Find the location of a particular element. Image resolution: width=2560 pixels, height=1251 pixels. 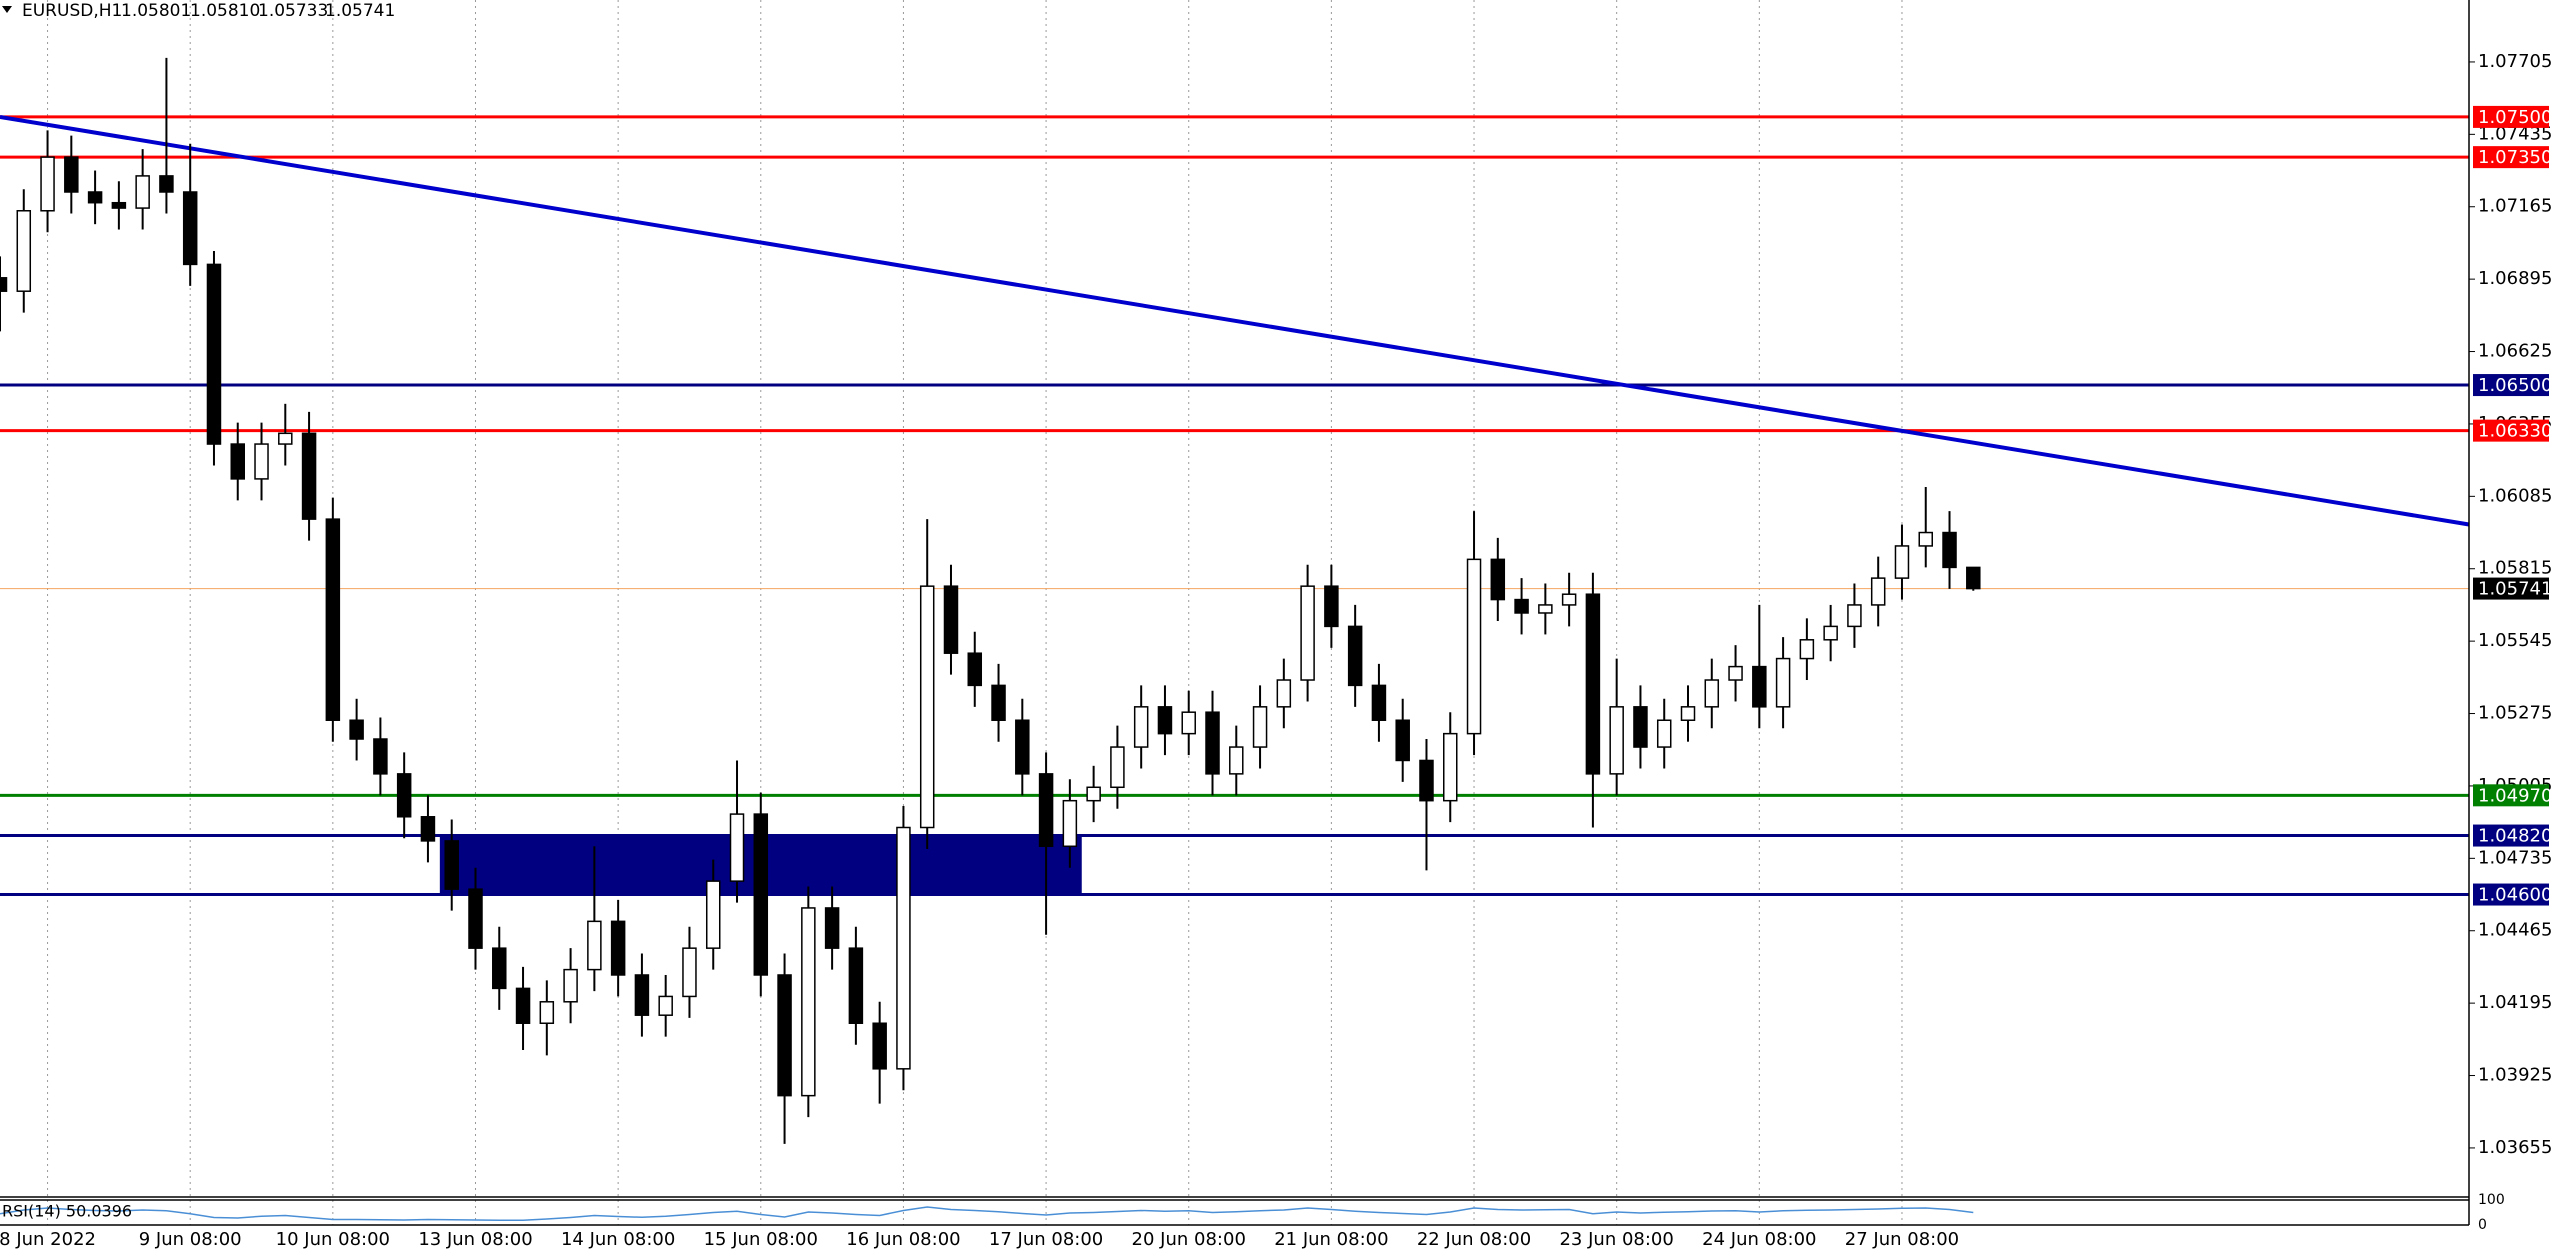

x-tick-label: 15 Jun 08:00 is located at coordinates (761, 1239).